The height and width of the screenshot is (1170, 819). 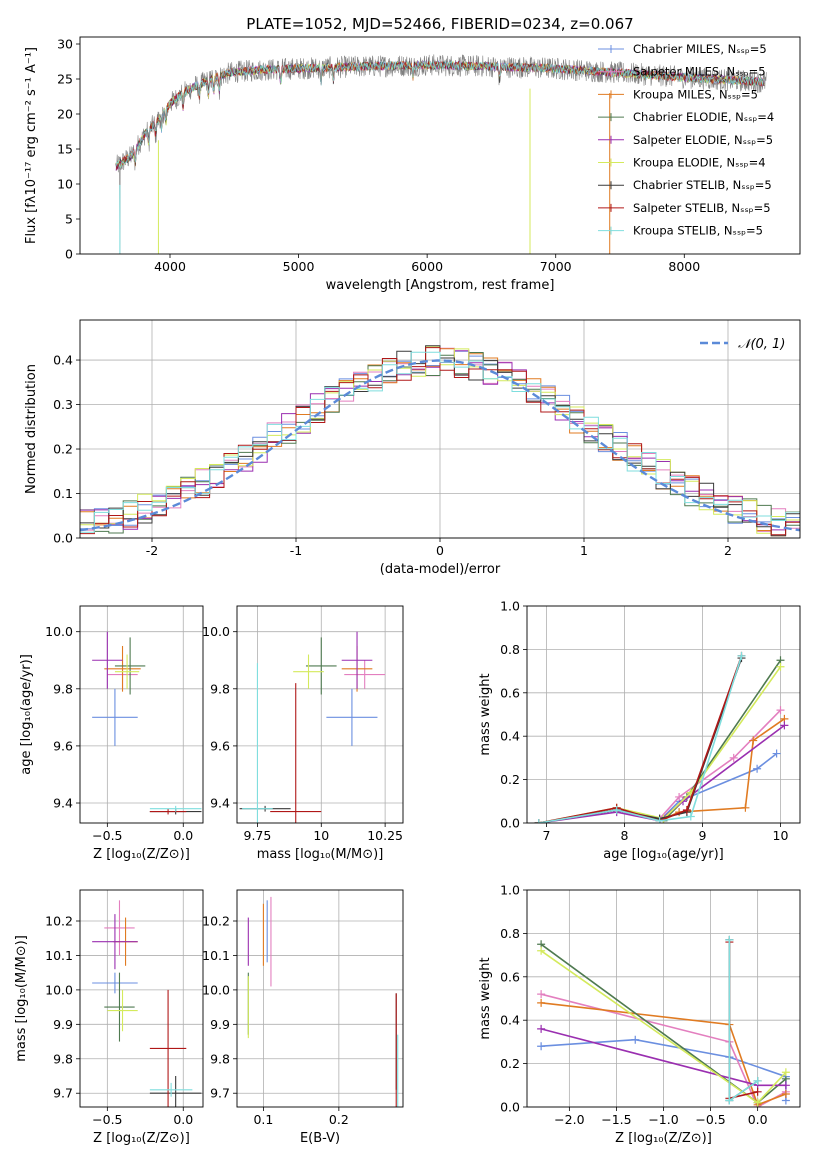 What do you see at coordinates (299, 266) in the screenshot?
I see `x-tick-label: 5000` at bounding box center [299, 266].